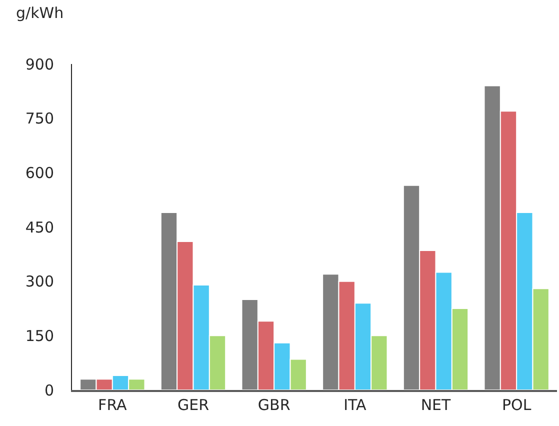 The image size is (559, 426). Describe the element at coordinates (436, 405) in the screenshot. I see `x-tick-label: NET` at that location.